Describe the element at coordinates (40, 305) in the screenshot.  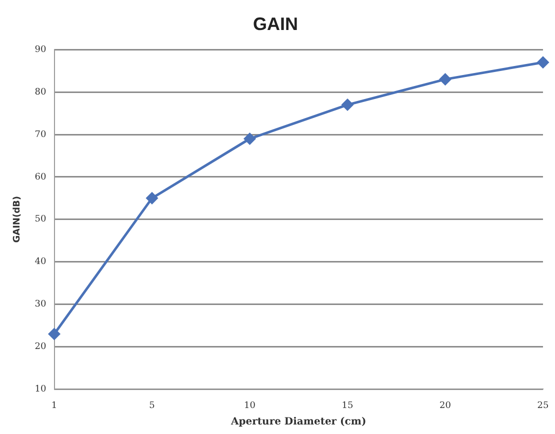
I see `y-tick-label: 30` at that location.